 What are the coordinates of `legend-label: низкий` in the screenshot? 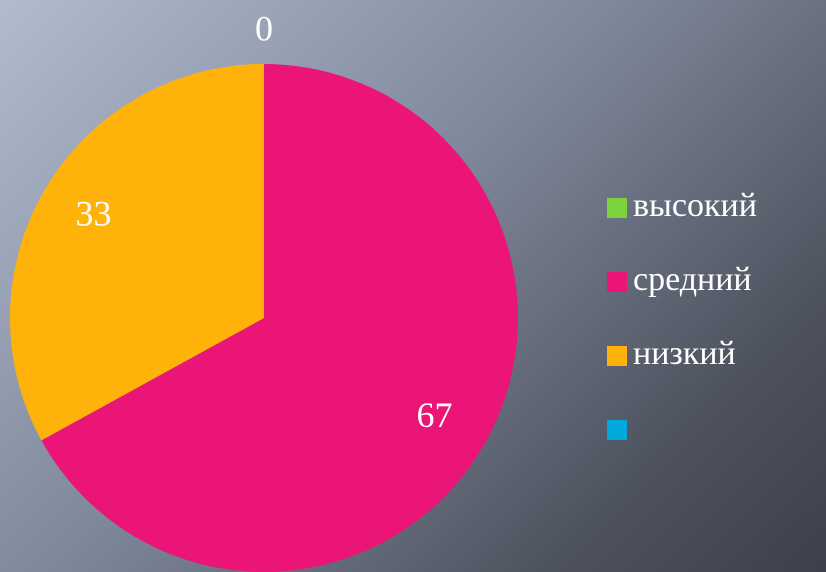 It's located at (684, 353).